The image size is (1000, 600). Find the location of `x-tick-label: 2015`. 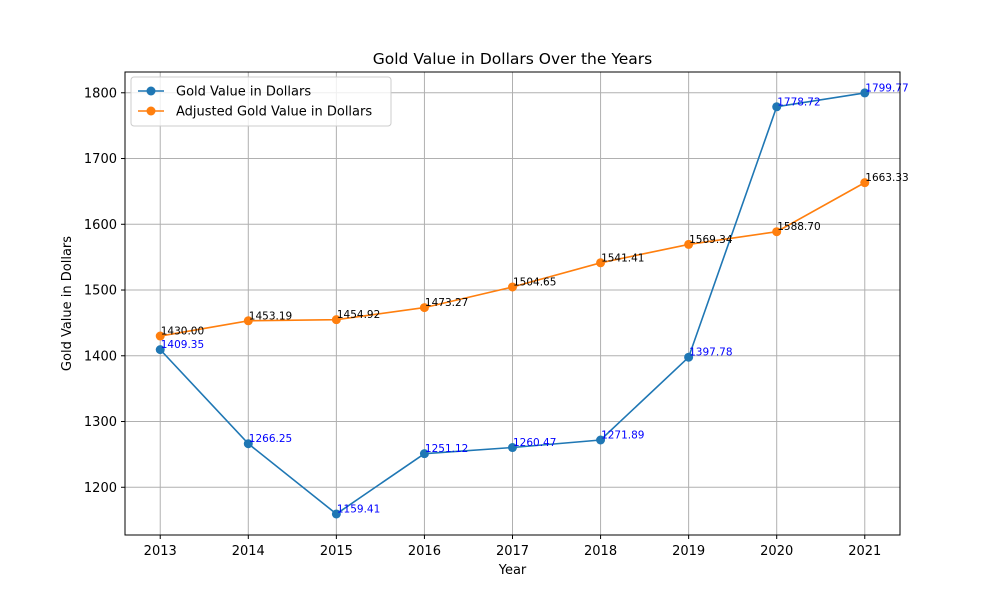

x-tick-label: 2015 is located at coordinates (336, 551).